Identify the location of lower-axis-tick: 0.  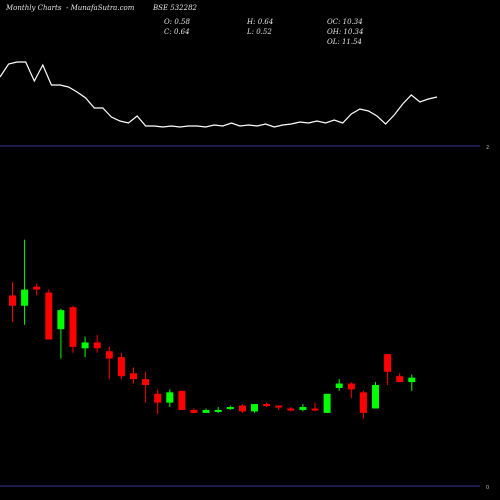
(487, 488).